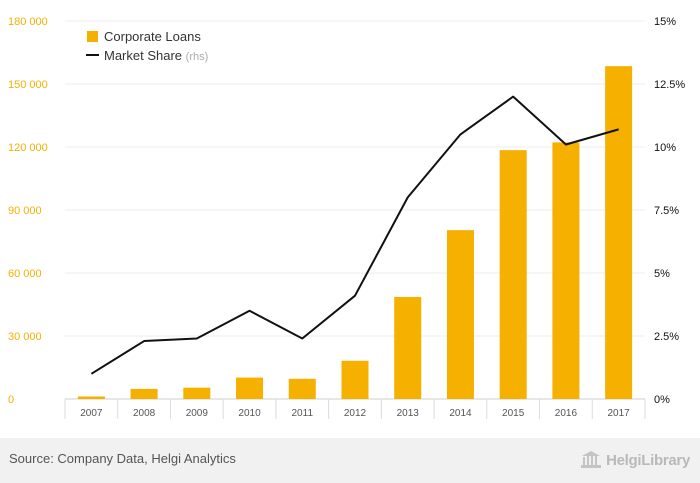  What do you see at coordinates (665, 22) in the screenshot?
I see `y-right-tick-label: 15%` at bounding box center [665, 22].